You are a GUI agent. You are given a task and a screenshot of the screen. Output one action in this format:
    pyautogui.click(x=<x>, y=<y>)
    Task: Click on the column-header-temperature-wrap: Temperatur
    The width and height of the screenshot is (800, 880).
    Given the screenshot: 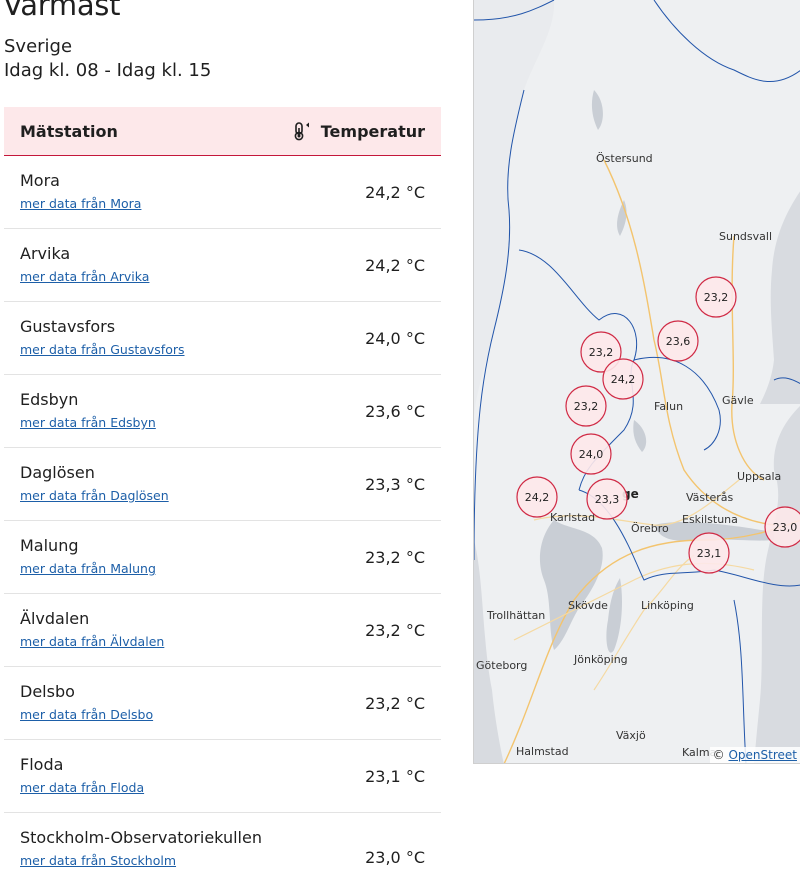 What is the action you would take?
    pyautogui.click(x=358, y=131)
    